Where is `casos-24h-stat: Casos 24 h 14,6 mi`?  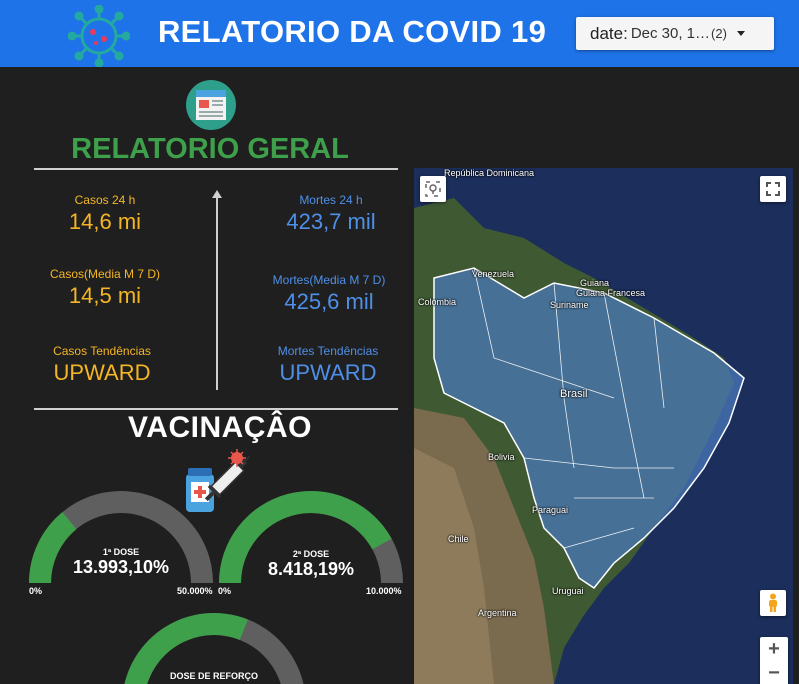
casos-24h-stat: Casos 24 h 14,6 mi is located at coordinates (105, 214).